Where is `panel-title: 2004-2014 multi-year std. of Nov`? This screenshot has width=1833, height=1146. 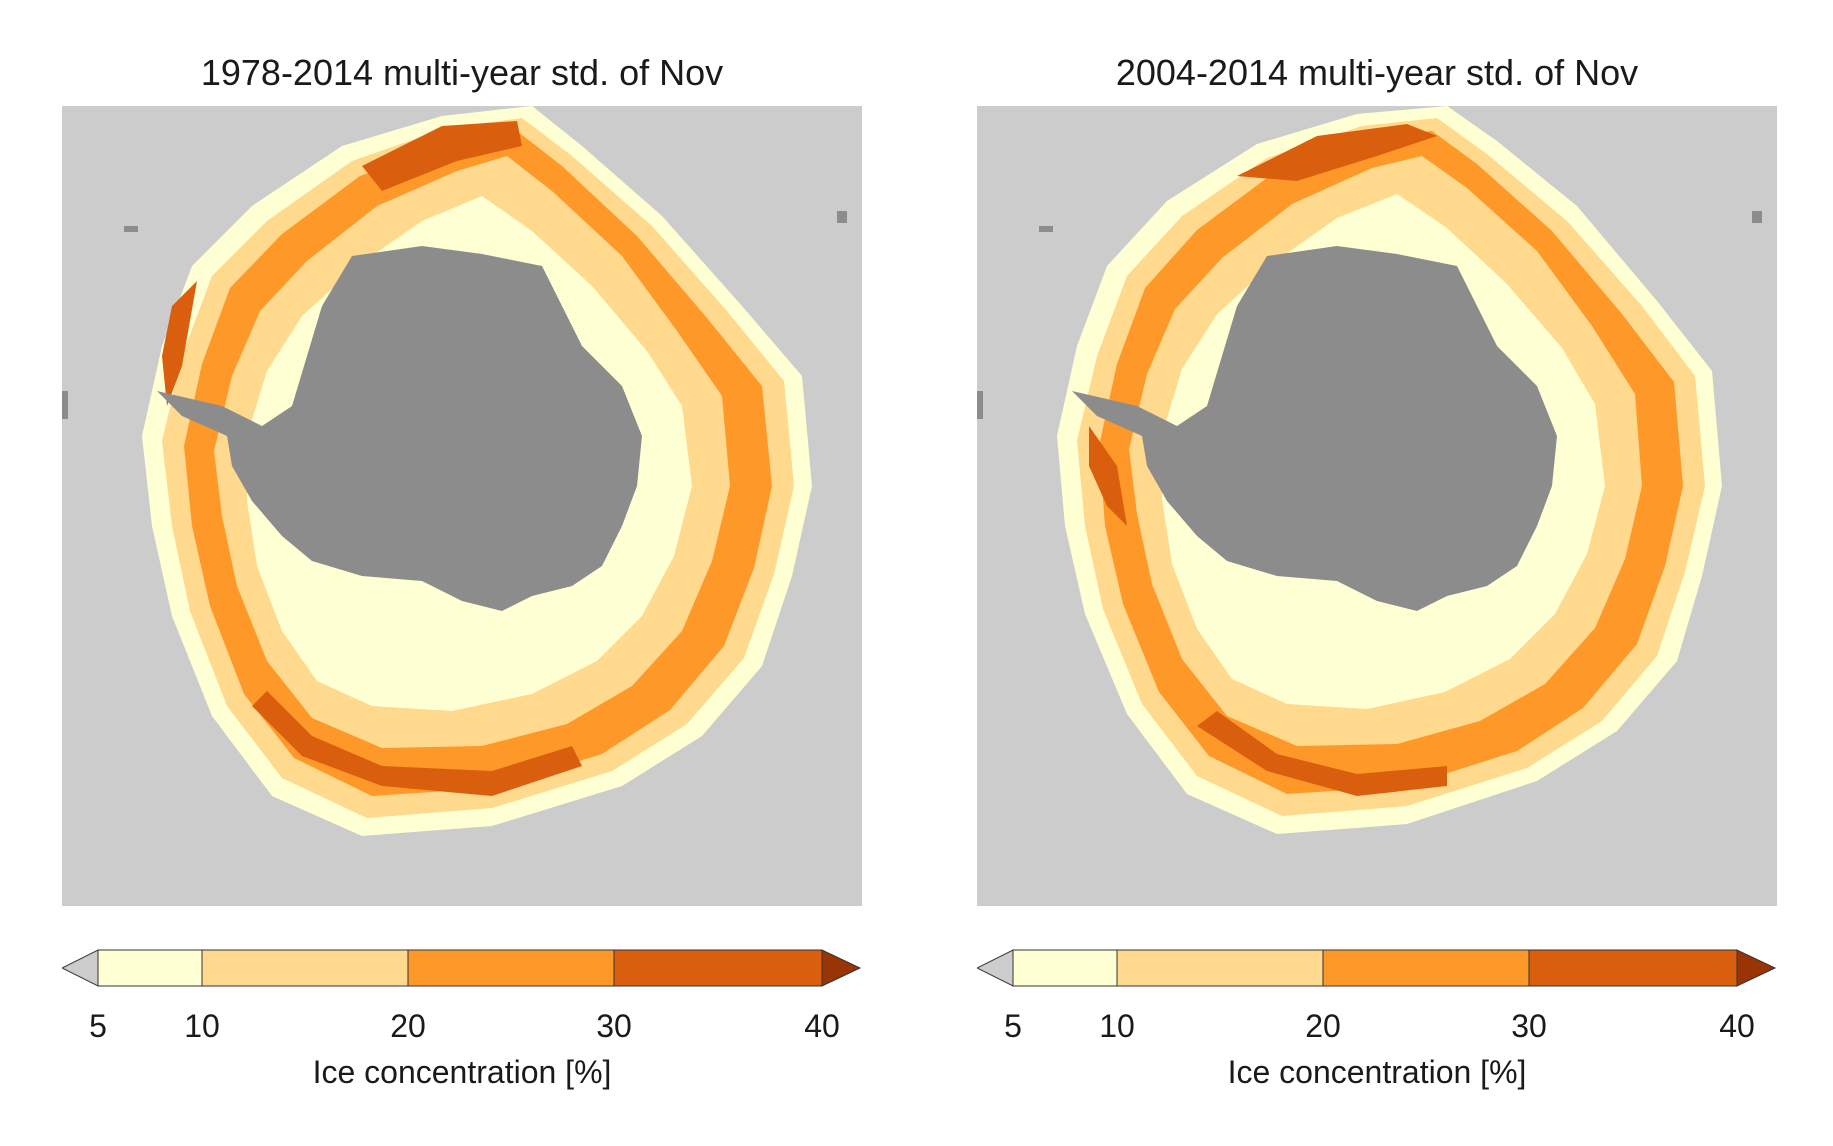
panel-title: 2004-2014 multi-year std. of Nov is located at coordinates (1377, 72).